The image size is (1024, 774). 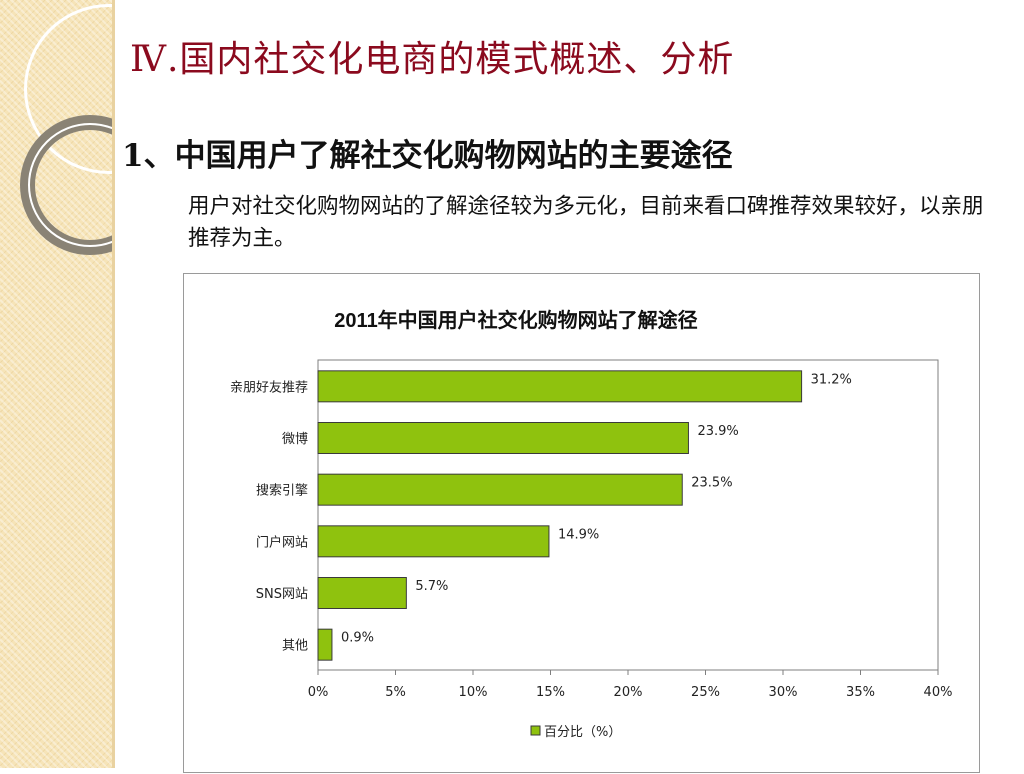 What do you see at coordinates (783, 692) in the screenshot?
I see `x-tick-label: 30%` at bounding box center [783, 692].